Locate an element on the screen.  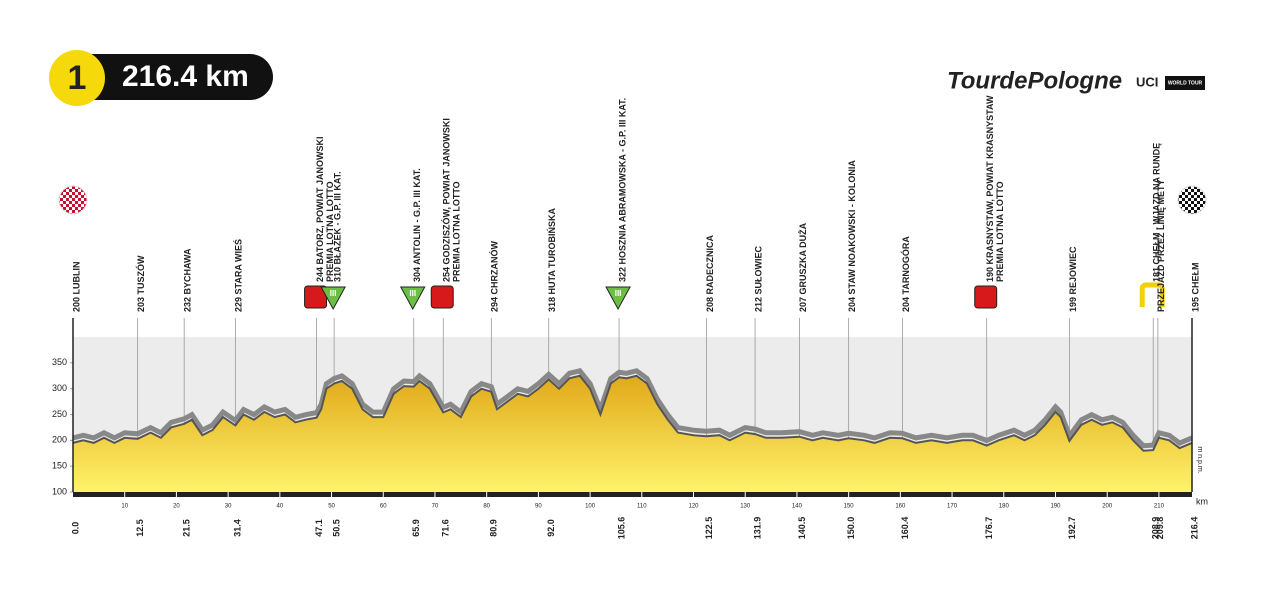
circuit-icon is located at coordinates (1152, 294).